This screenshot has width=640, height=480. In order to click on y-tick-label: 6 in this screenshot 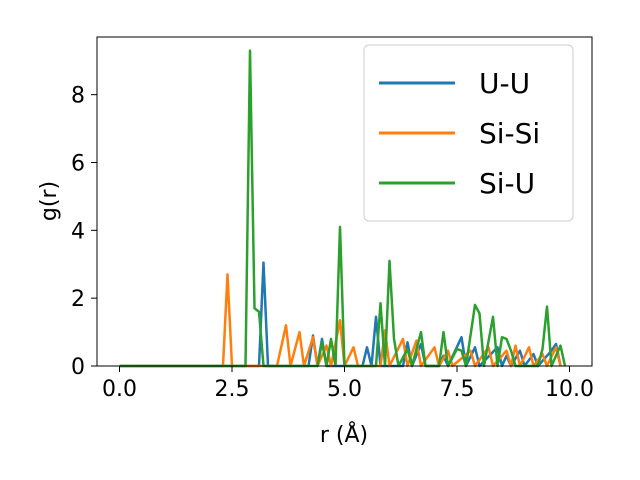, I will do `click(78, 163)`.